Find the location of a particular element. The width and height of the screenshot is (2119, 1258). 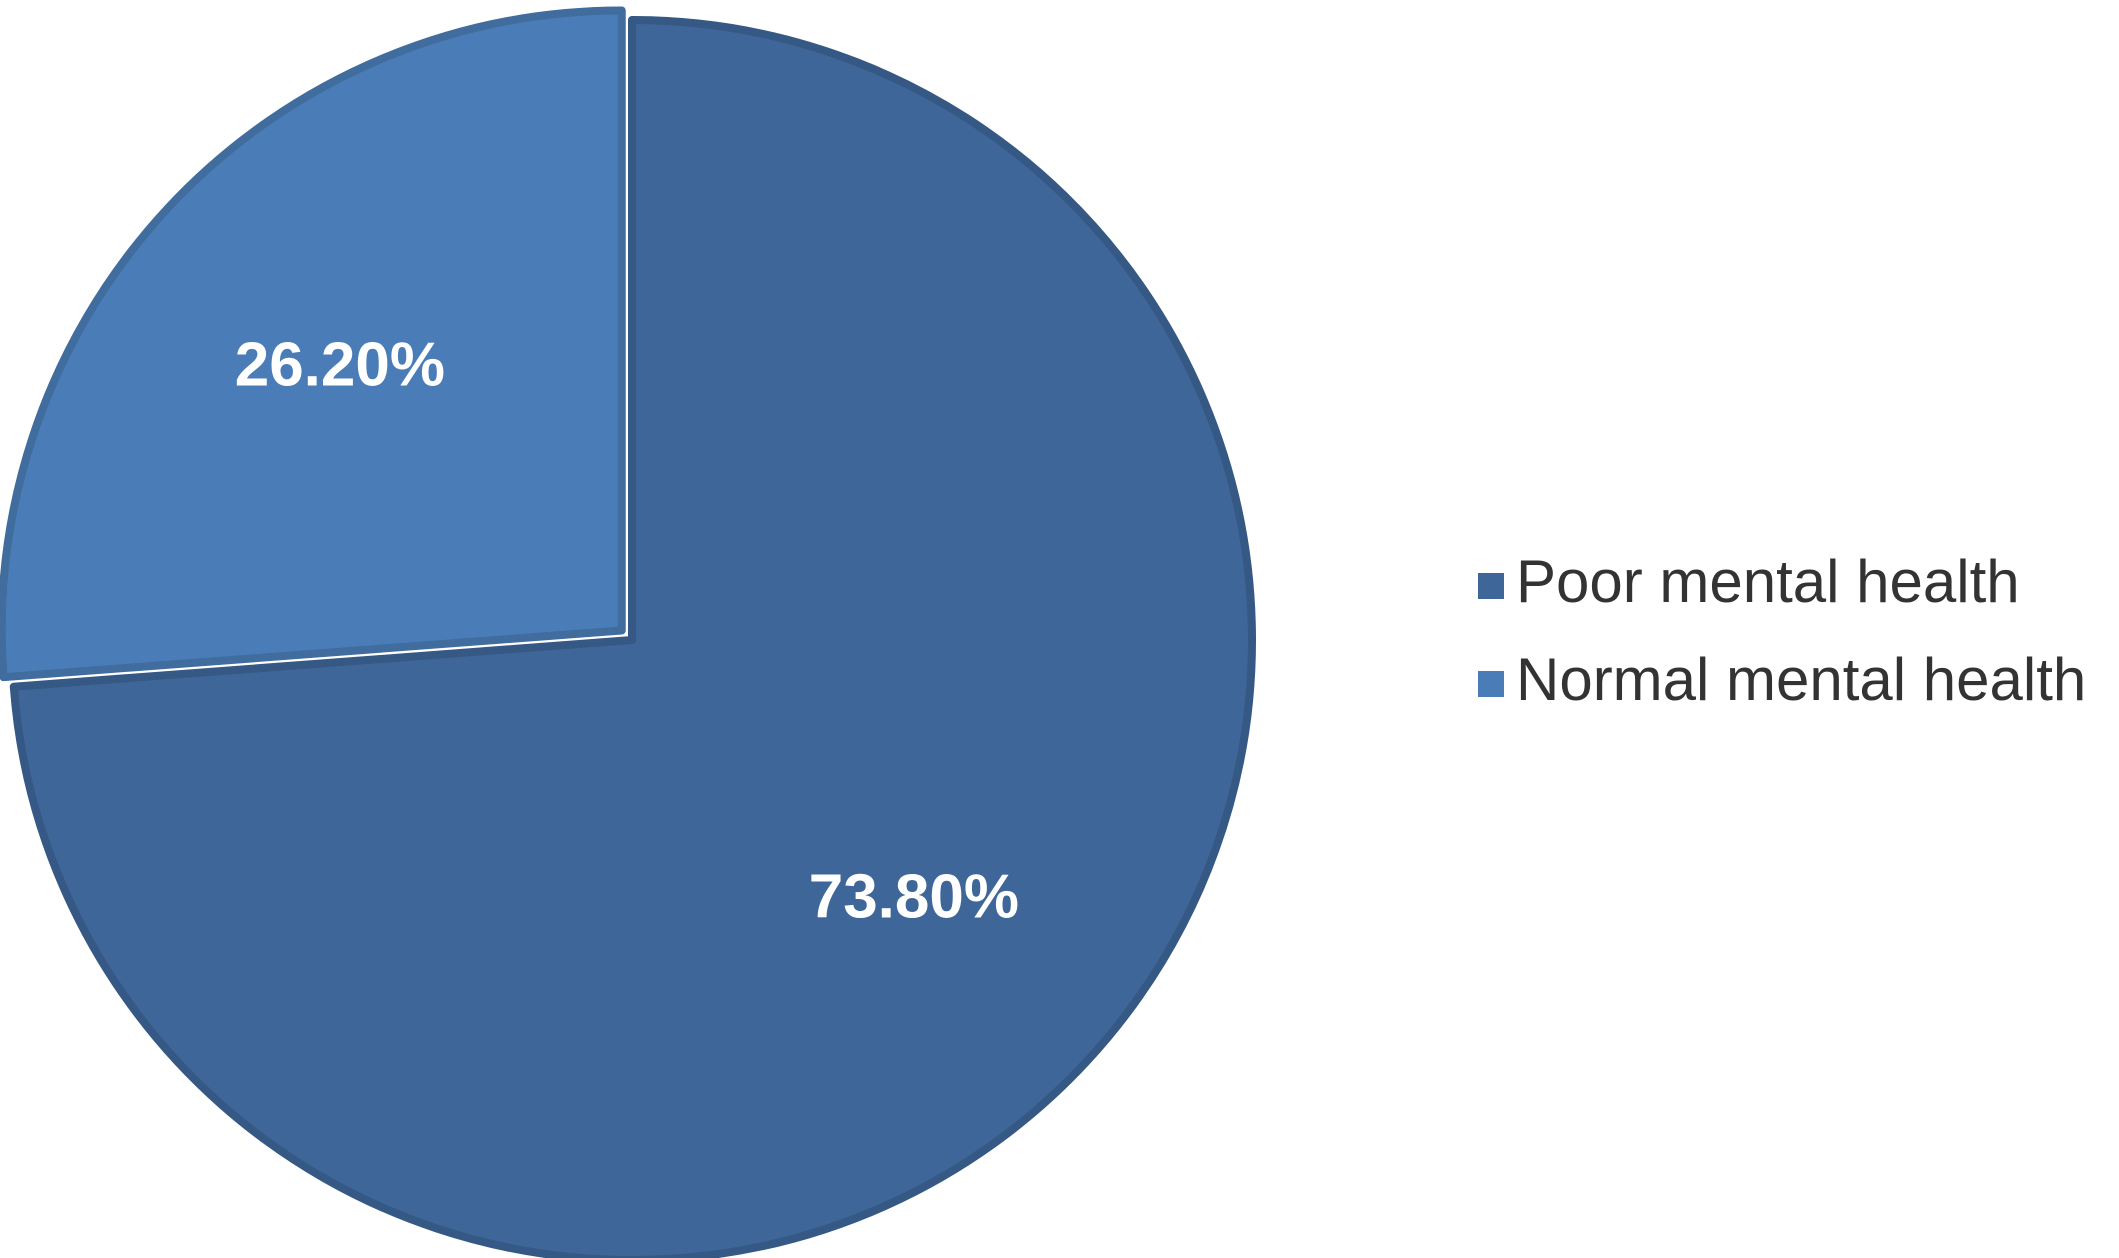

legend-item-poor-mental-health: Poor mental health is located at coordinates (1749, 581).